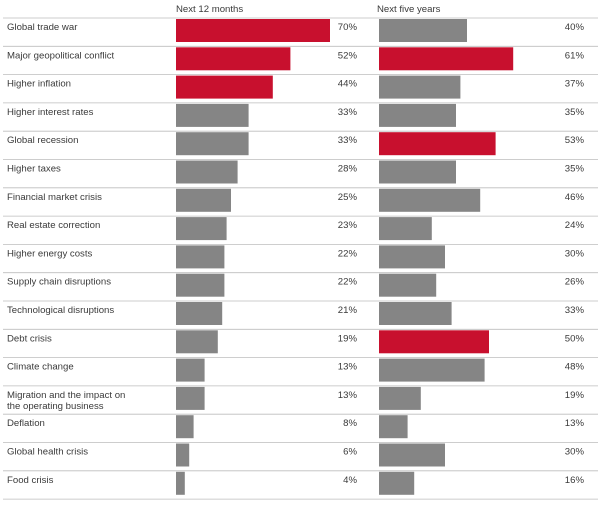 This screenshot has height=508, width=602. Describe the element at coordinates (575, 338) in the screenshot. I see `value-label-next-five-years: 50%` at that location.